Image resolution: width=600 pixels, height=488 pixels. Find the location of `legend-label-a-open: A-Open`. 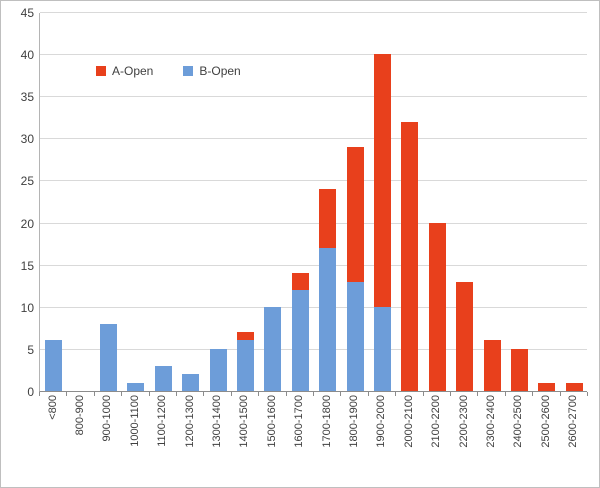

legend-label-a-open: A-Open is located at coordinates (133, 71).